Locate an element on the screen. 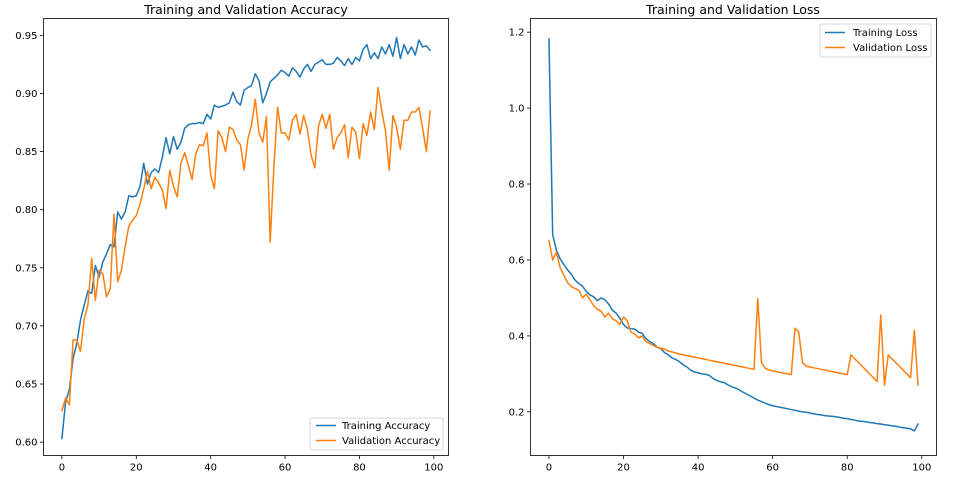 The image size is (975, 488). y-tick-label: 1.0 is located at coordinates (517, 109).